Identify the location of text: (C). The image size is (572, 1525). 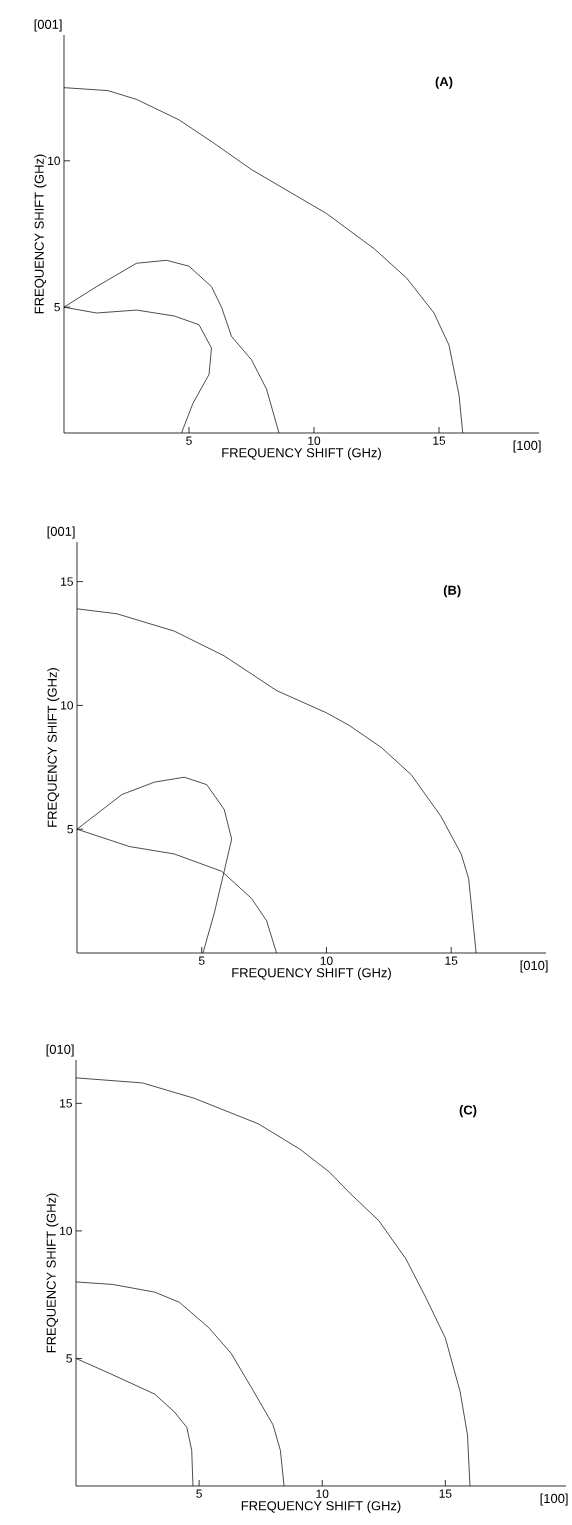
(468, 1111).